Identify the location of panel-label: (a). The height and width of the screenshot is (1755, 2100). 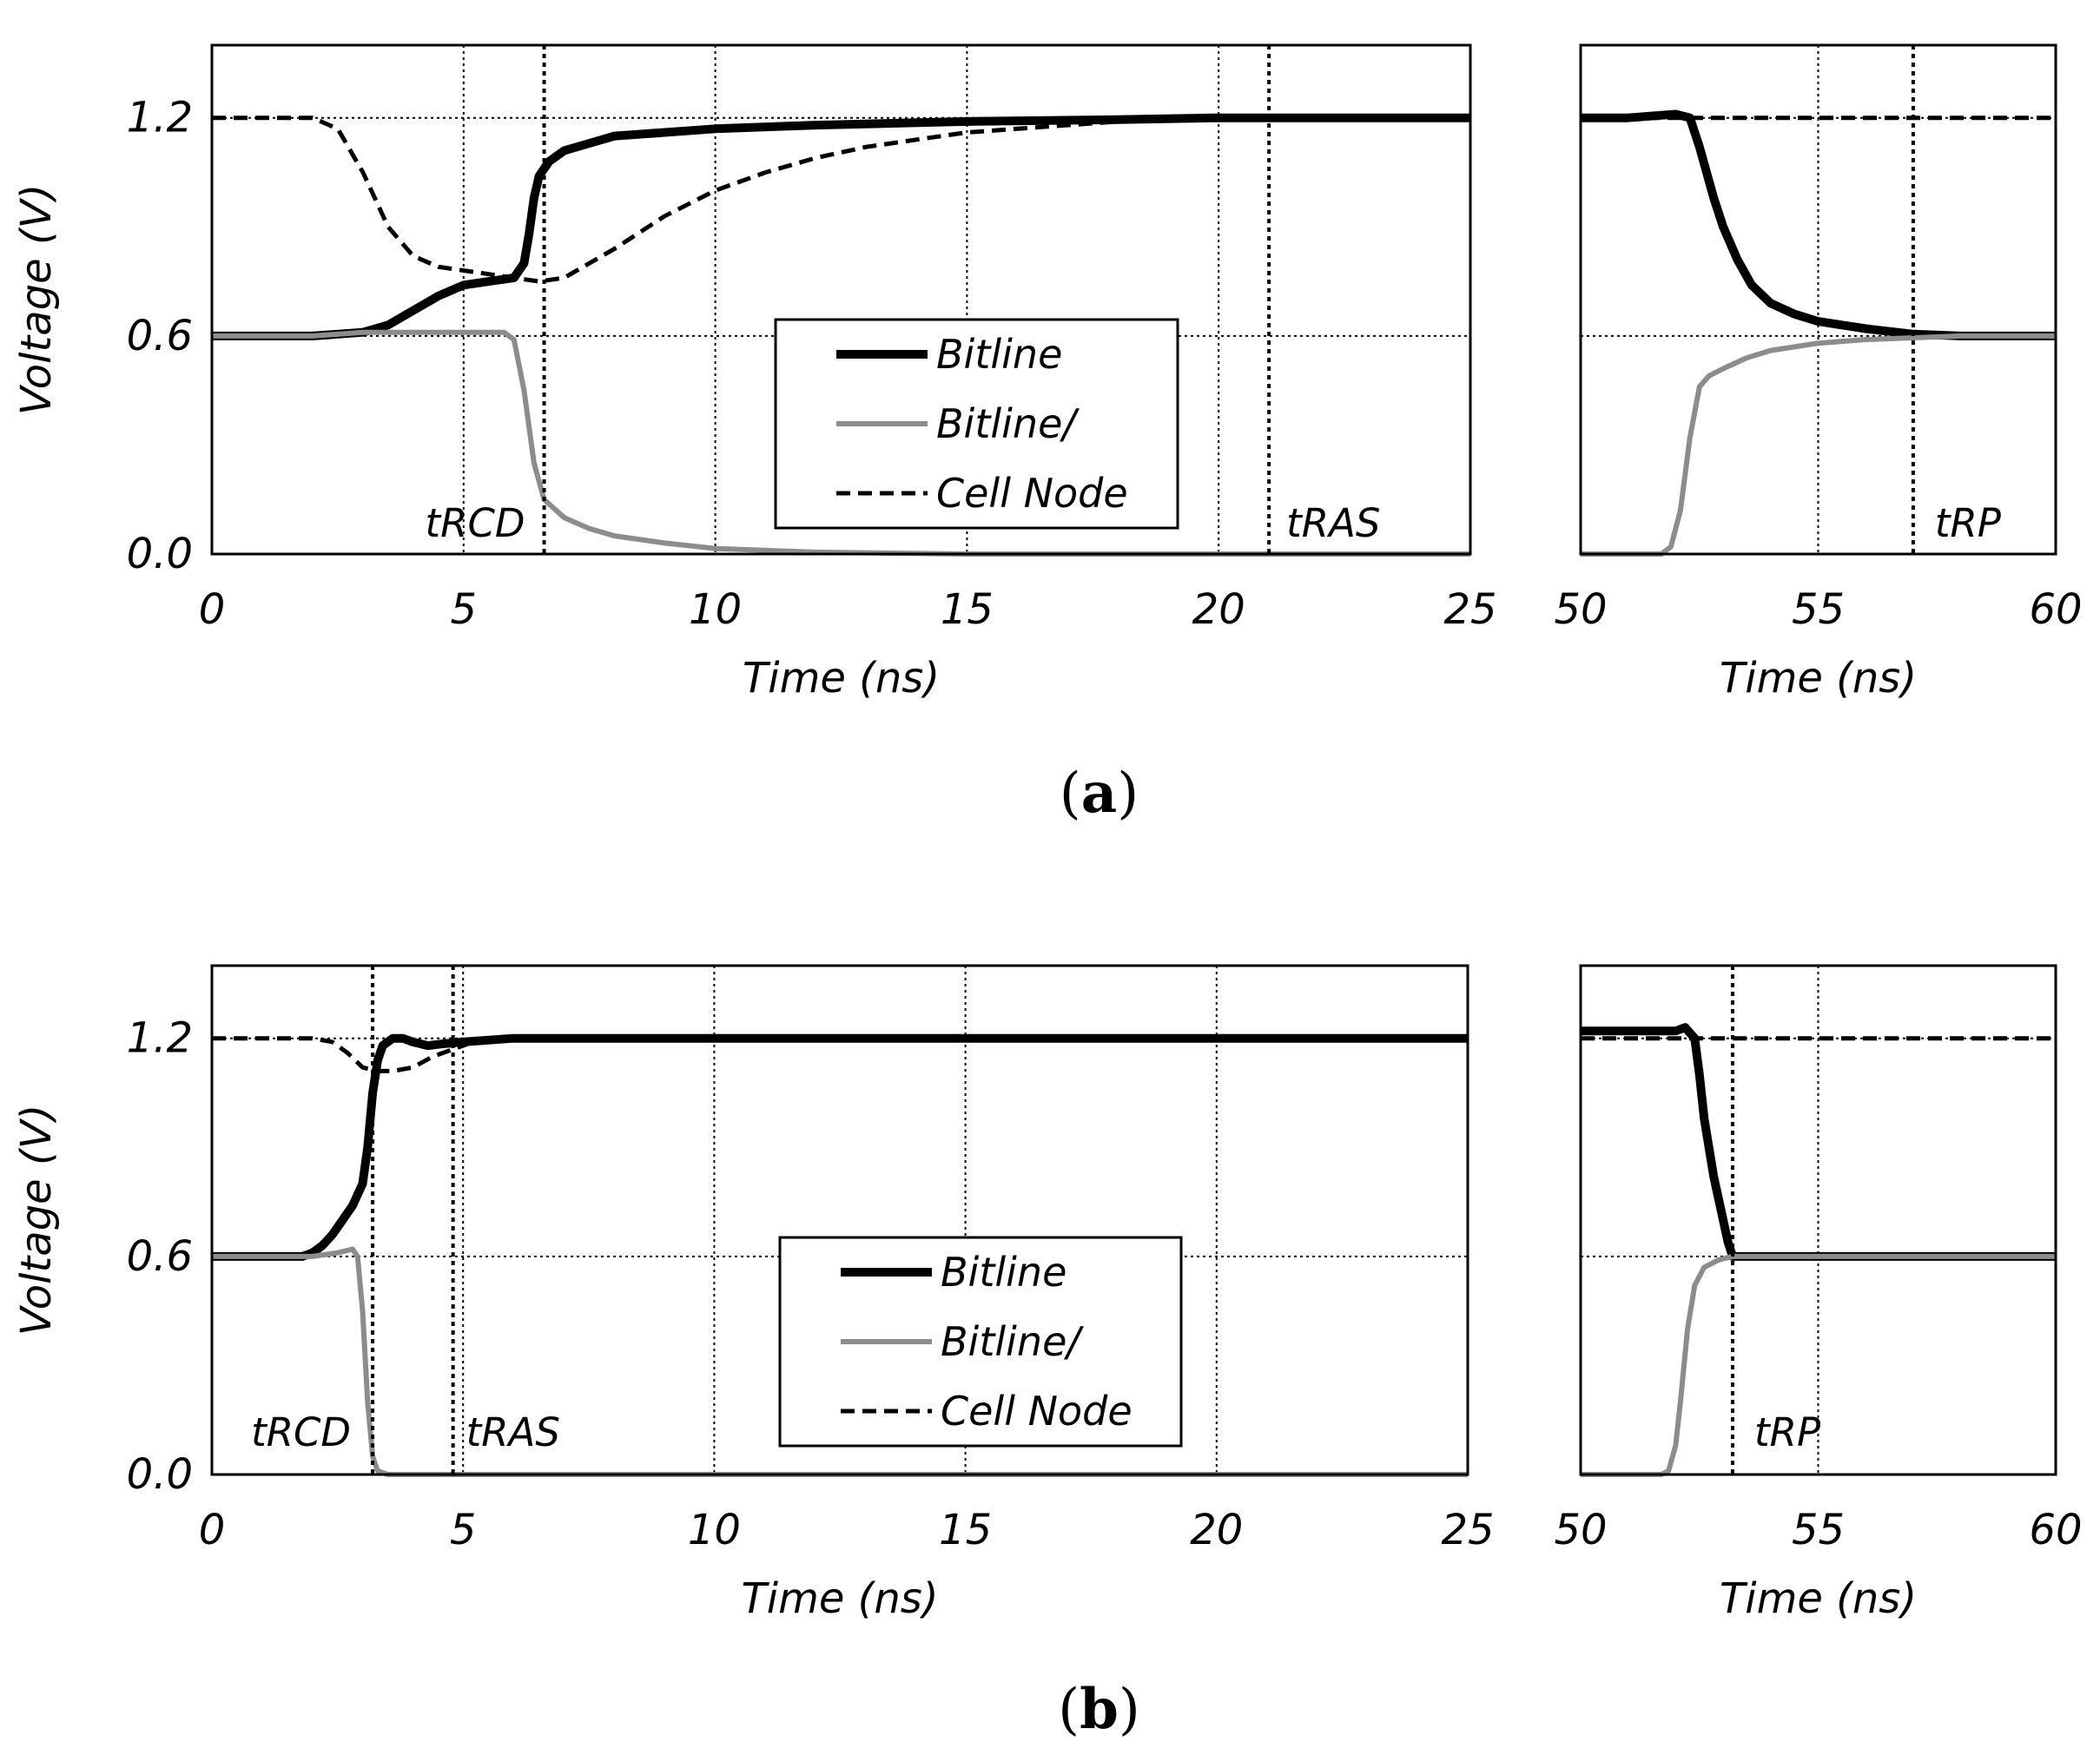
(1099, 793).